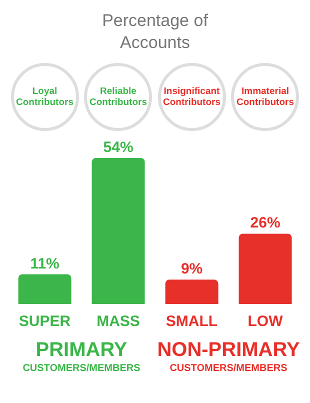 Image resolution: width=310 pixels, height=403 pixels. I want to click on data-label: 11%, so click(45, 263).